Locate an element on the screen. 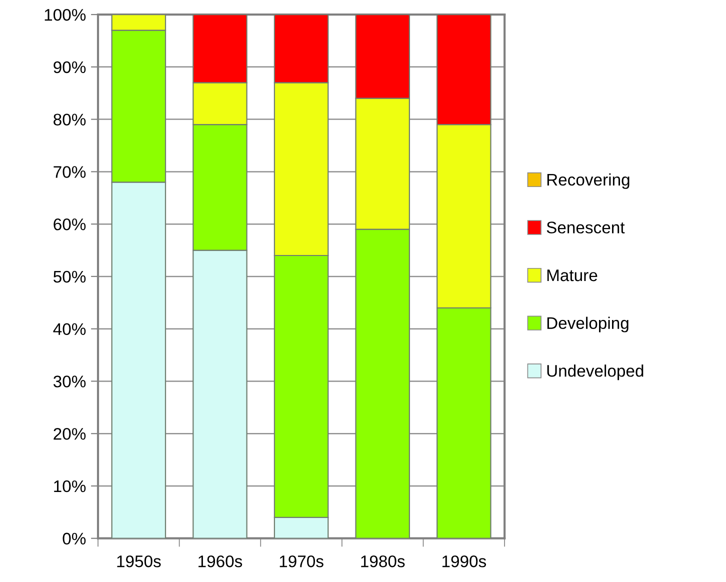  y-tick-label: 0% is located at coordinates (74, 538).